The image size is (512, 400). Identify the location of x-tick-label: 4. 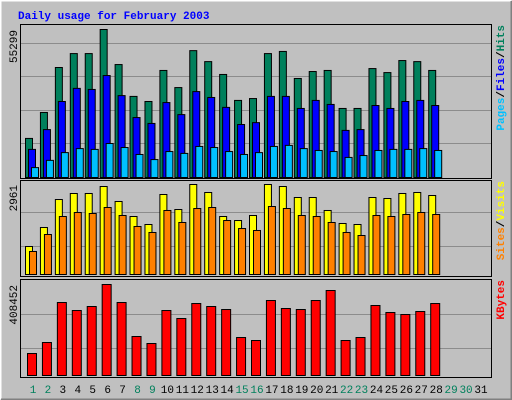
(77, 391).